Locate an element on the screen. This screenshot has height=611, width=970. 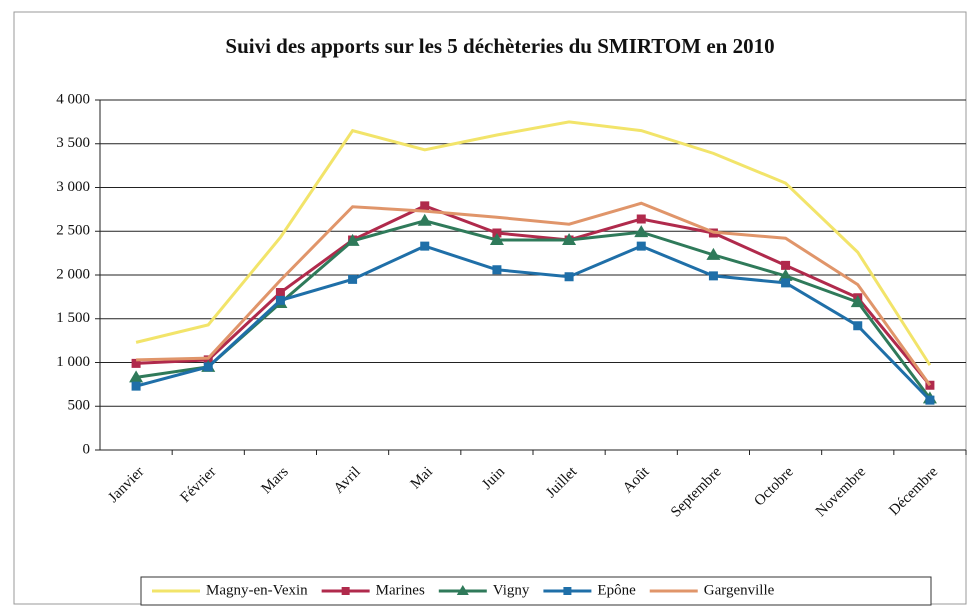
y-tick-label: 3 500 is located at coordinates (73, 143).